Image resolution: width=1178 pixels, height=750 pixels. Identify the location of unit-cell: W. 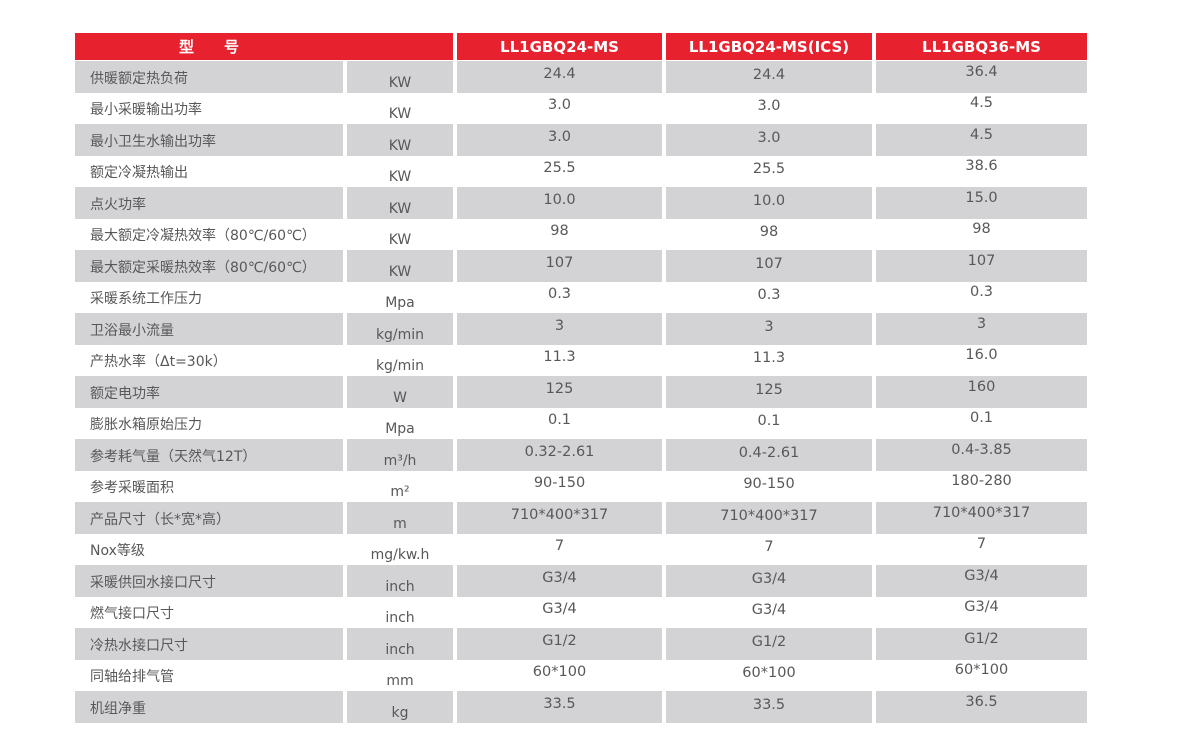
(400, 392).